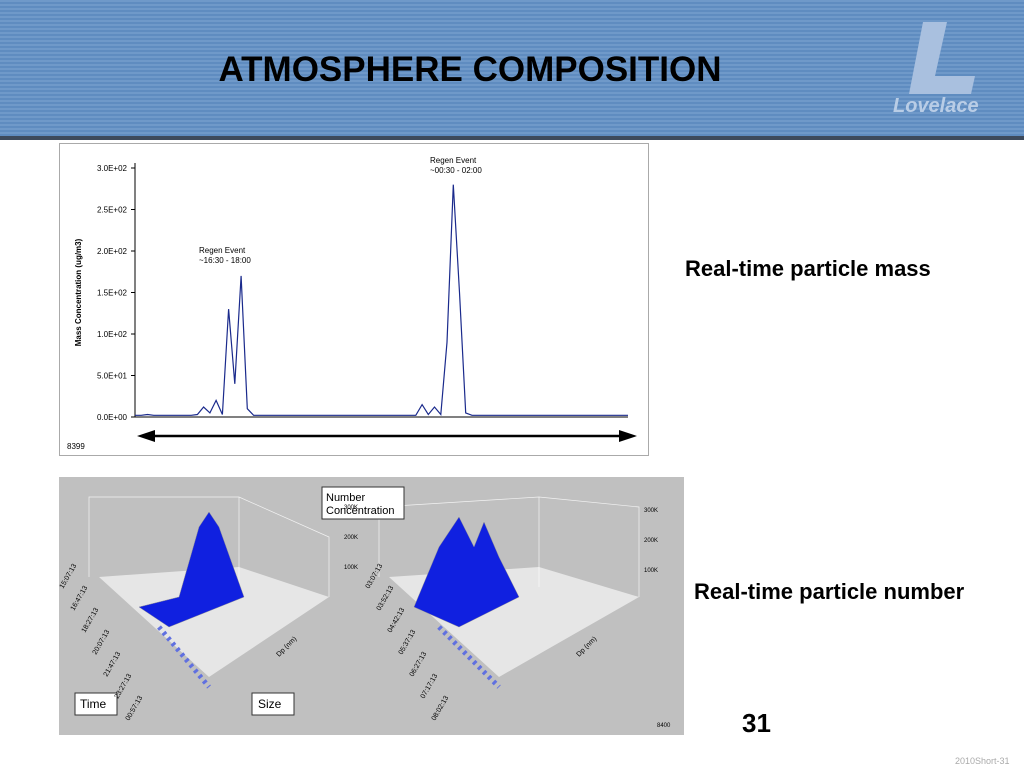  What do you see at coordinates (76, 446) in the screenshot?
I see `figure-id: 8399` at bounding box center [76, 446].